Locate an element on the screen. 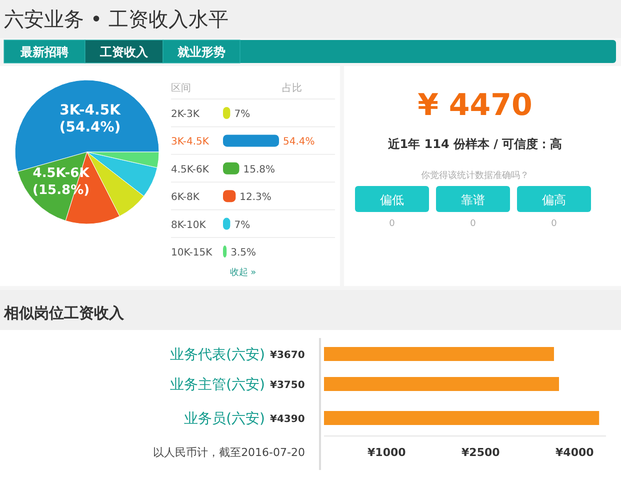 This screenshot has height=479, width=621. y-tick-label: 2K-3K is located at coordinates (185, 114).